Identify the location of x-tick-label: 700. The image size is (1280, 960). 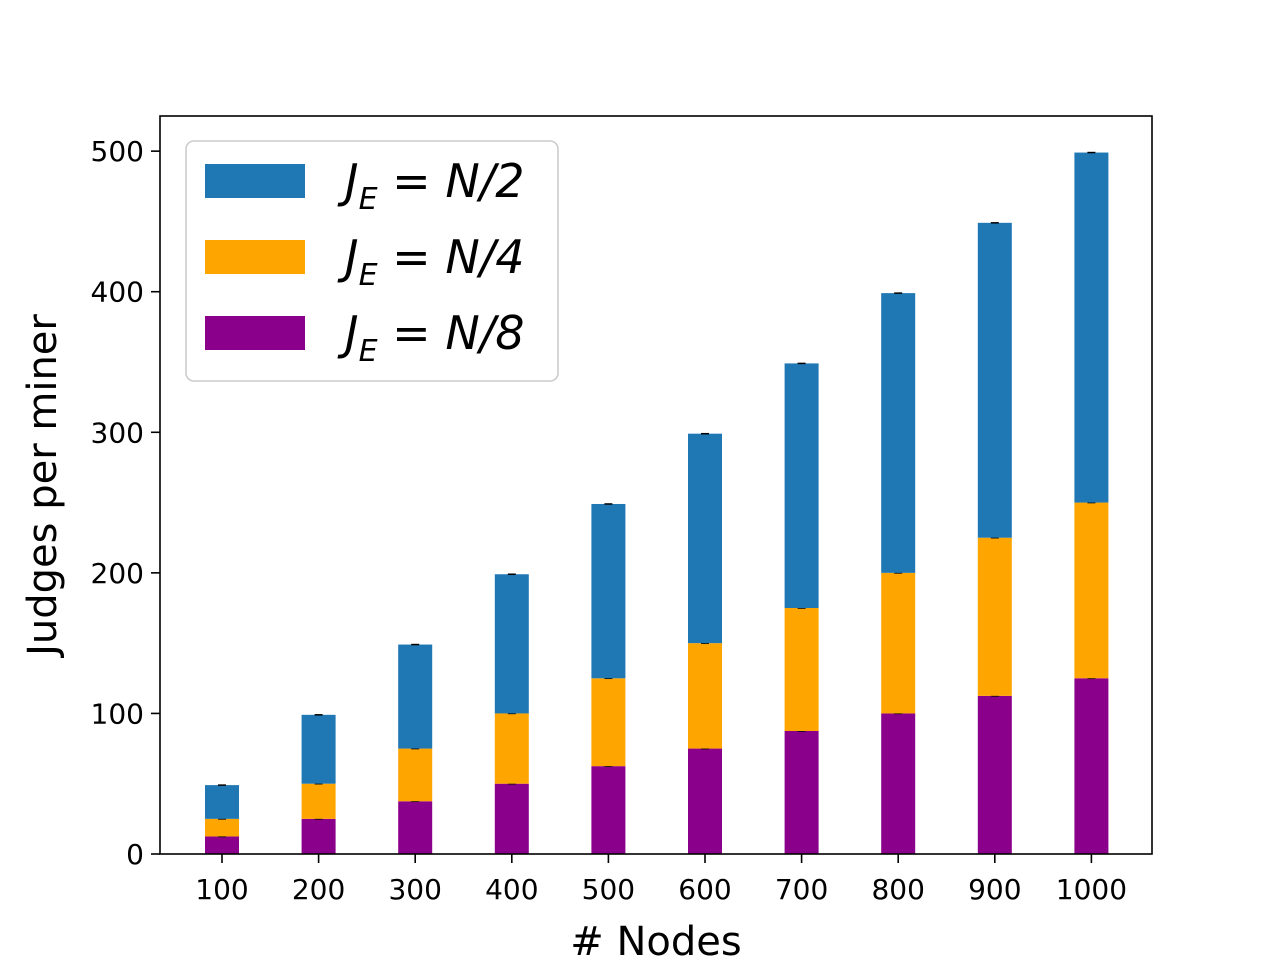
(801, 889).